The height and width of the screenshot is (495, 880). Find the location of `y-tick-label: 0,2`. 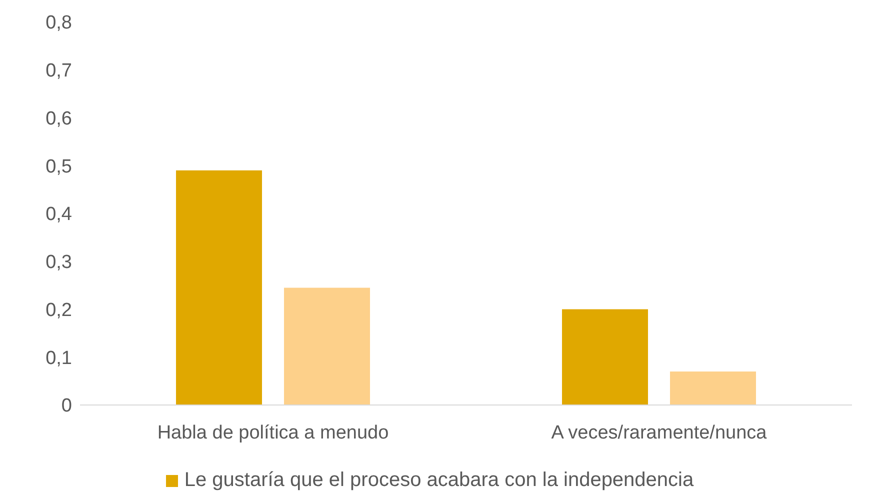

y-tick-label: 0,2 is located at coordinates (59, 310).